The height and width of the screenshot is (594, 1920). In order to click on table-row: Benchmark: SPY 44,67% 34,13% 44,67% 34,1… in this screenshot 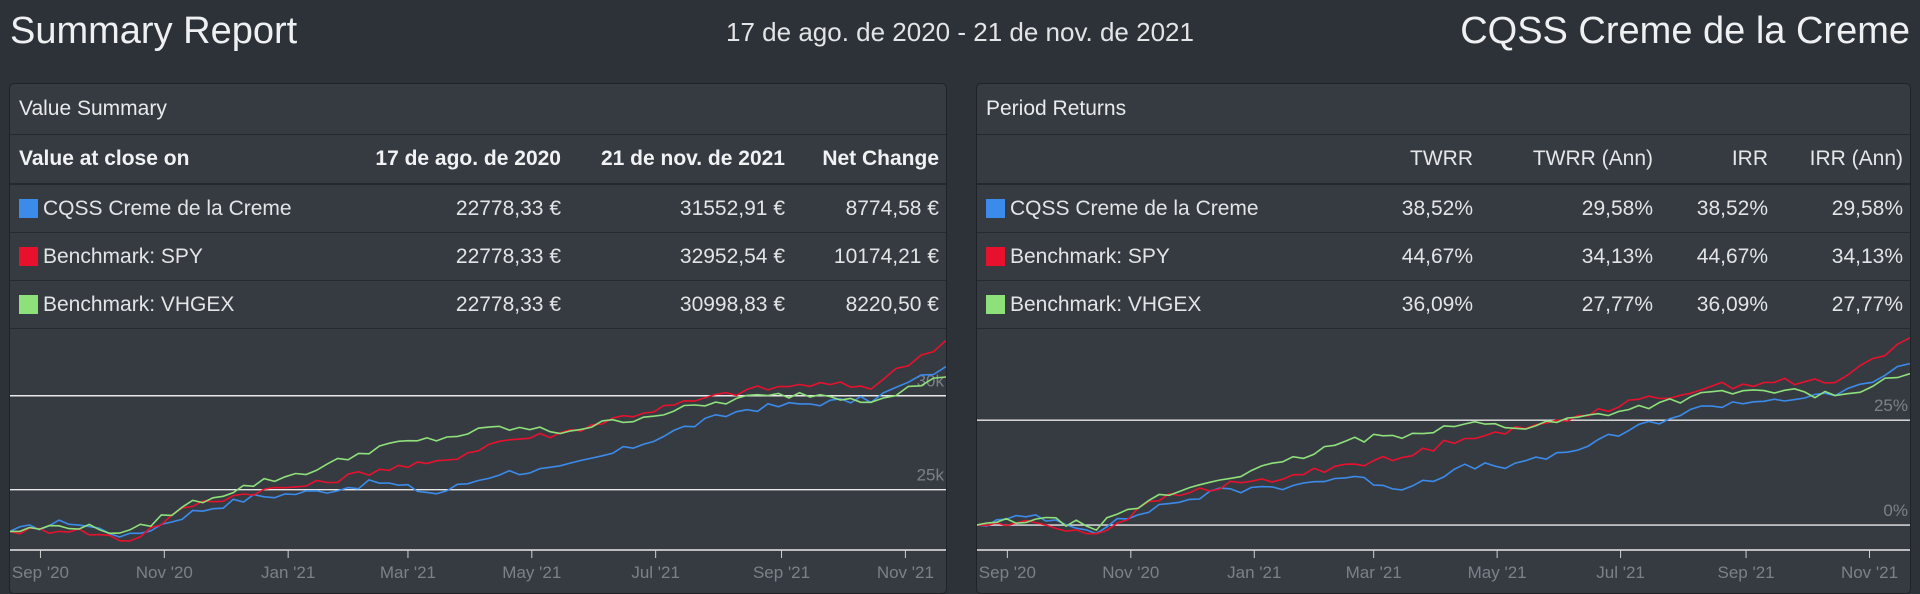, I will do `click(1443, 256)`.